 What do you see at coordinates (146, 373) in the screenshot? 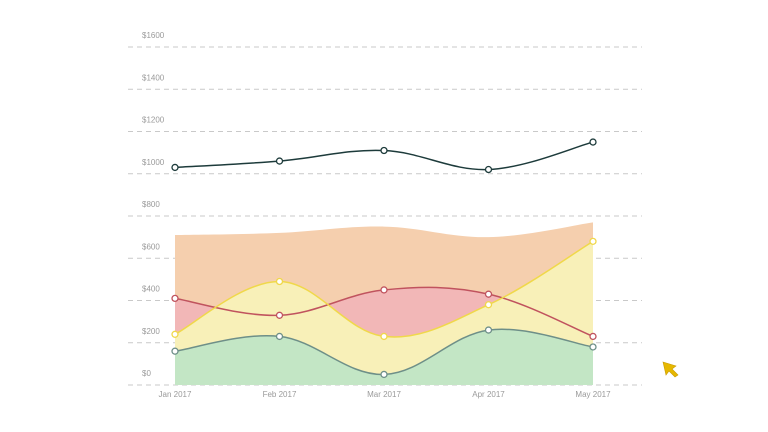
I see `y-tick-label: $0` at bounding box center [146, 373].